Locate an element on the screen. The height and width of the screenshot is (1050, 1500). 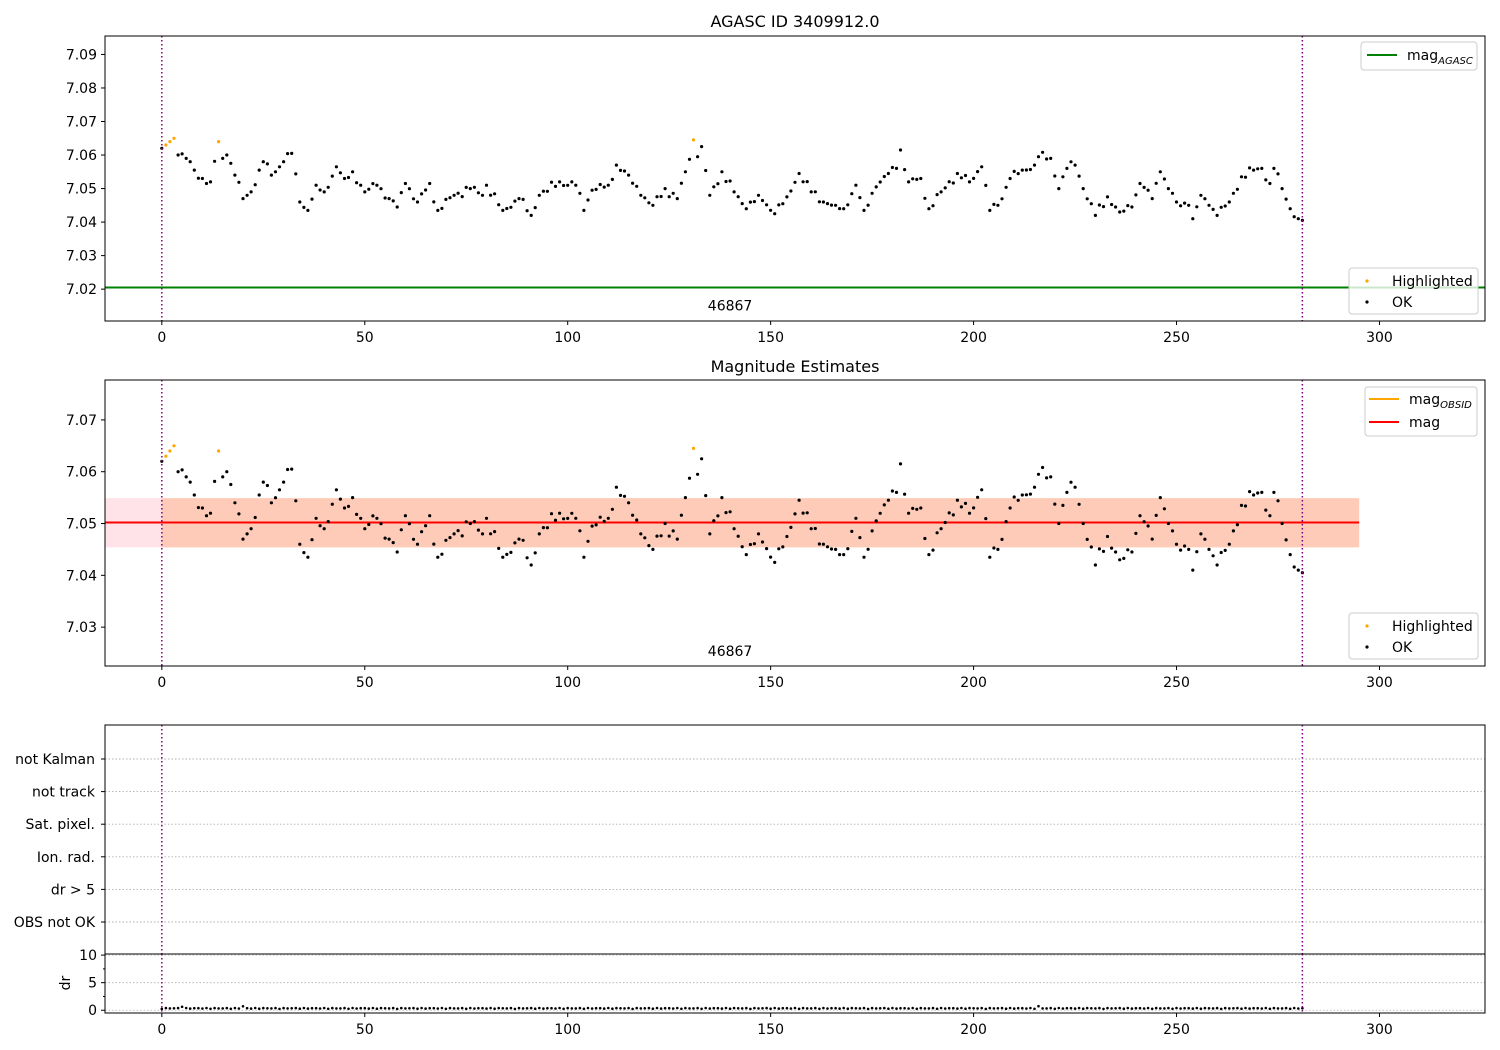
flag-category-label: dr > 5 is located at coordinates (73, 890).